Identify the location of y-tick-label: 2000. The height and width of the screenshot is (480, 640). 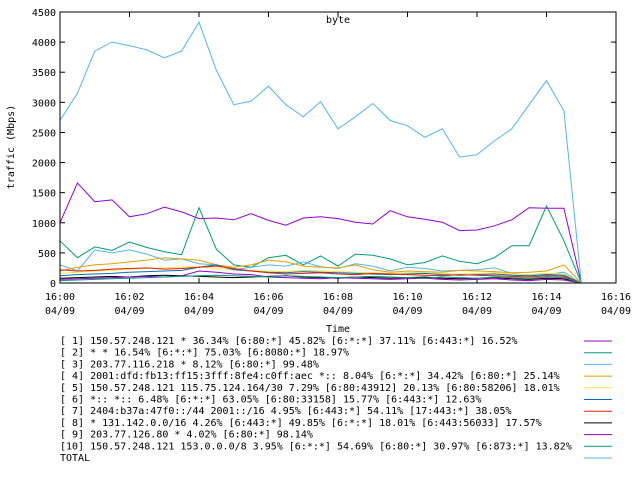
(44, 164).